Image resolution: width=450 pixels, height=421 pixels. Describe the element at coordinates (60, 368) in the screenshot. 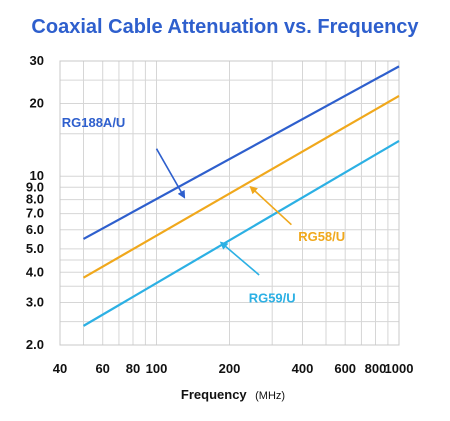

I see `x-tick-label: 40` at that location.